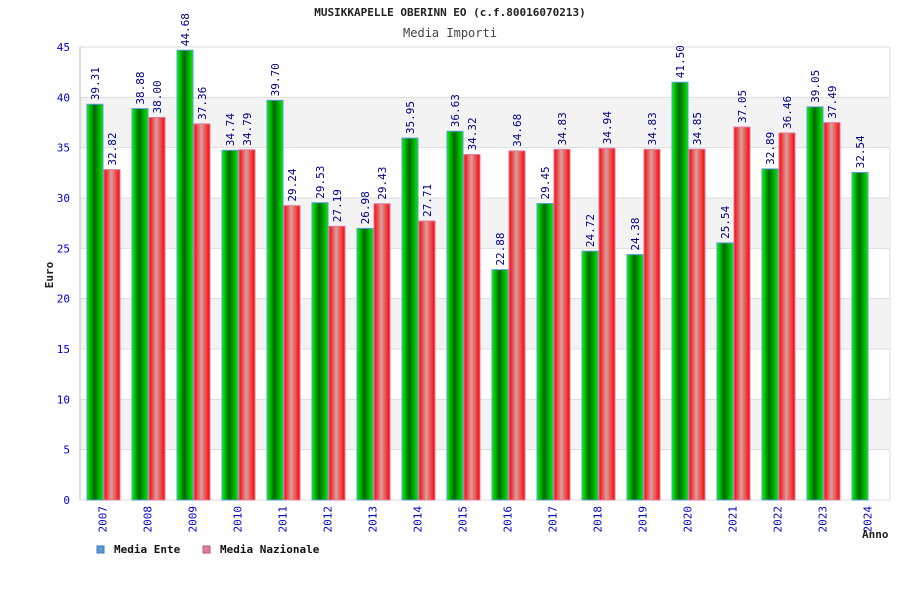 The width and height of the screenshot is (900, 600). What do you see at coordinates (742, 313) in the screenshot?
I see `bar-media-nazionale-2021` at bounding box center [742, 313].